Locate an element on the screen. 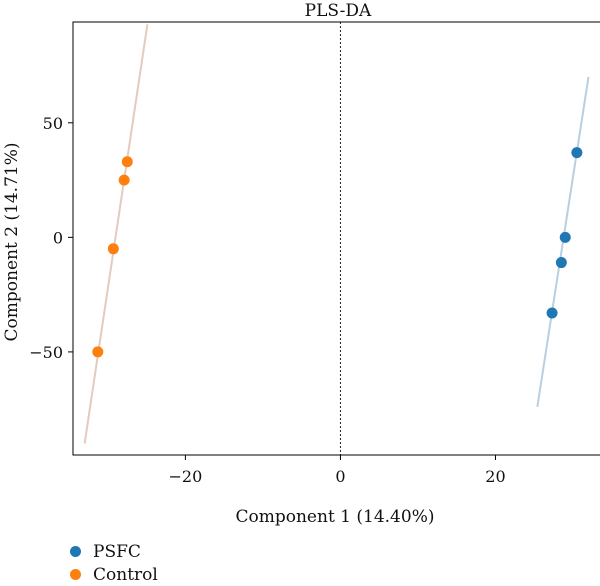 Image resolution: width=600 pixels, height=586 pixels. legend-marker-control is located at coordinates (75, 574).